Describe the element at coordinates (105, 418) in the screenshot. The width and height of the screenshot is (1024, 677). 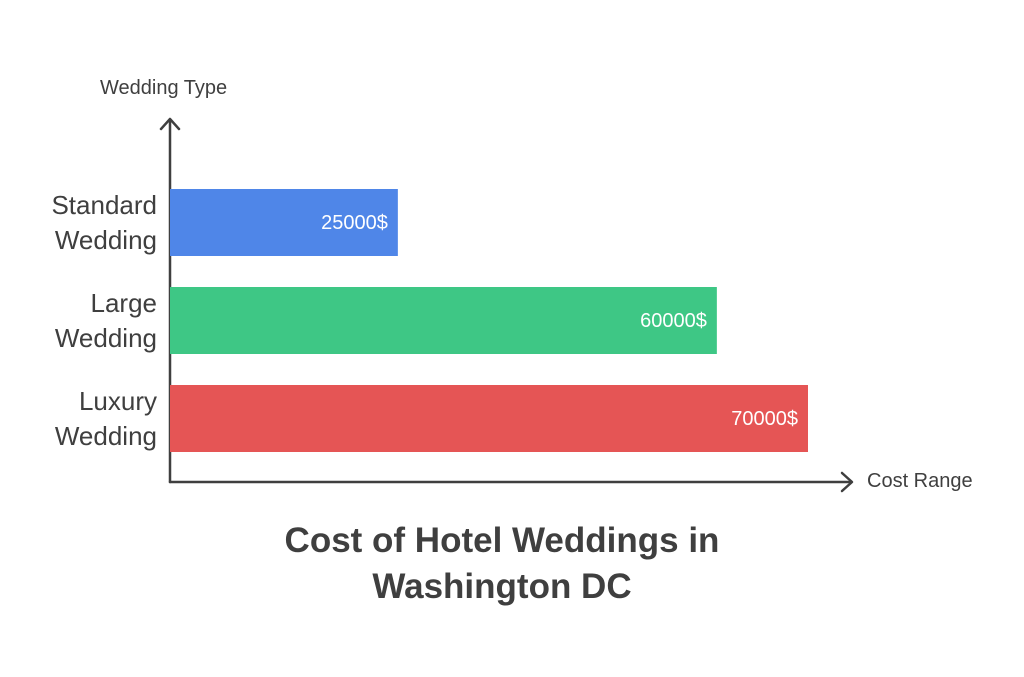
I see `y-tick-label: Luxury Wedding` at that location.